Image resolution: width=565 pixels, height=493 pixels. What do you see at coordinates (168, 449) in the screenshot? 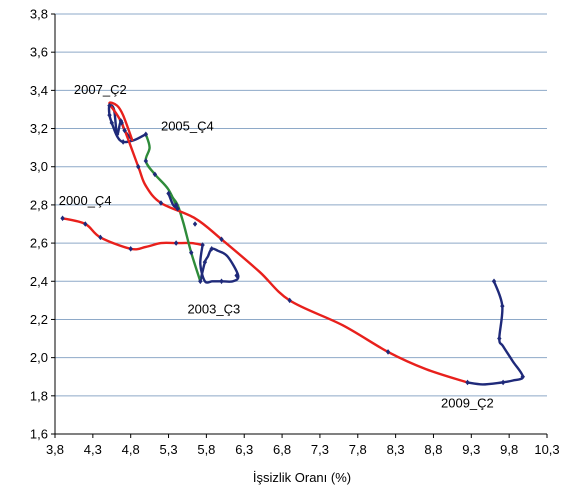
I see `x-tick-label: 5,3` at bounding box center [168, 449].